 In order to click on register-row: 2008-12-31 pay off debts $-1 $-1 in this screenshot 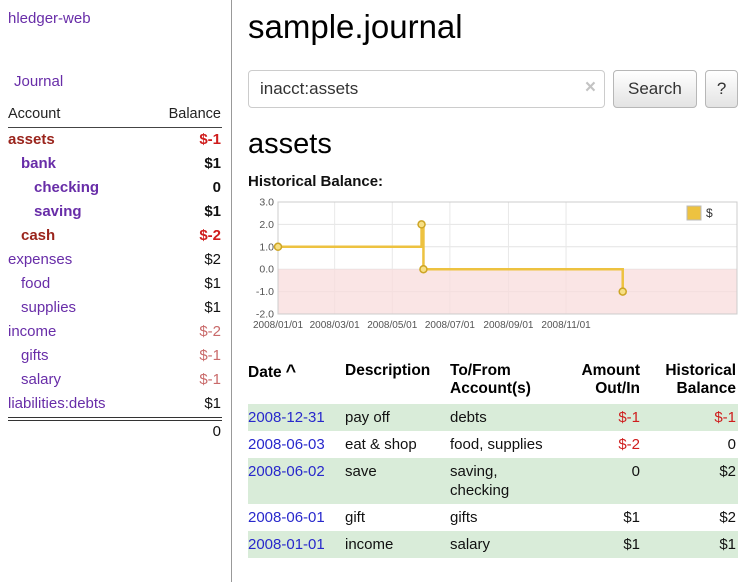, I will do `click(493, 417)`.